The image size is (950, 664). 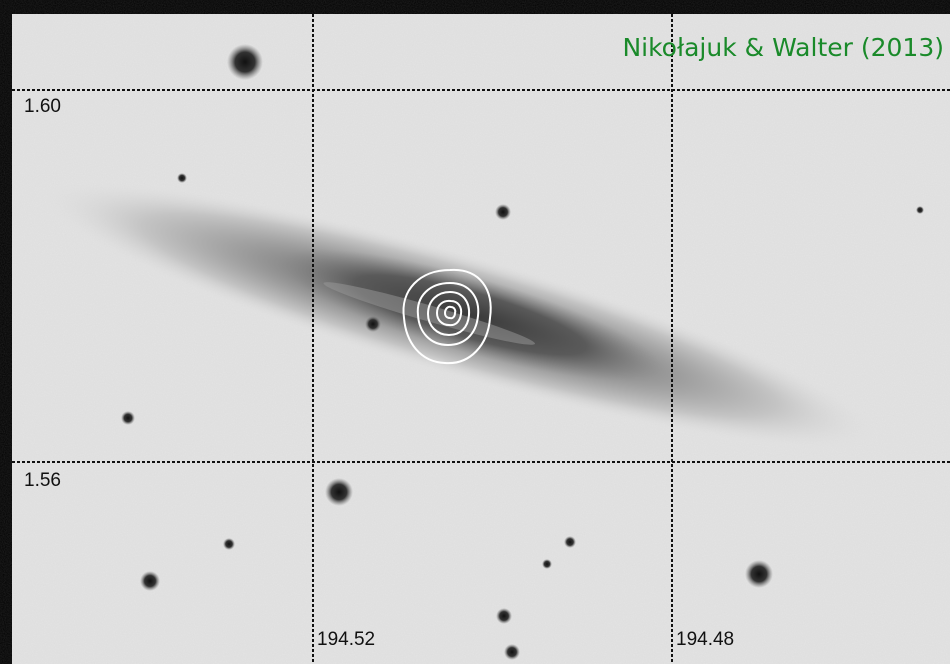 I want to click on dust-lane, so click(x=429, y=313).